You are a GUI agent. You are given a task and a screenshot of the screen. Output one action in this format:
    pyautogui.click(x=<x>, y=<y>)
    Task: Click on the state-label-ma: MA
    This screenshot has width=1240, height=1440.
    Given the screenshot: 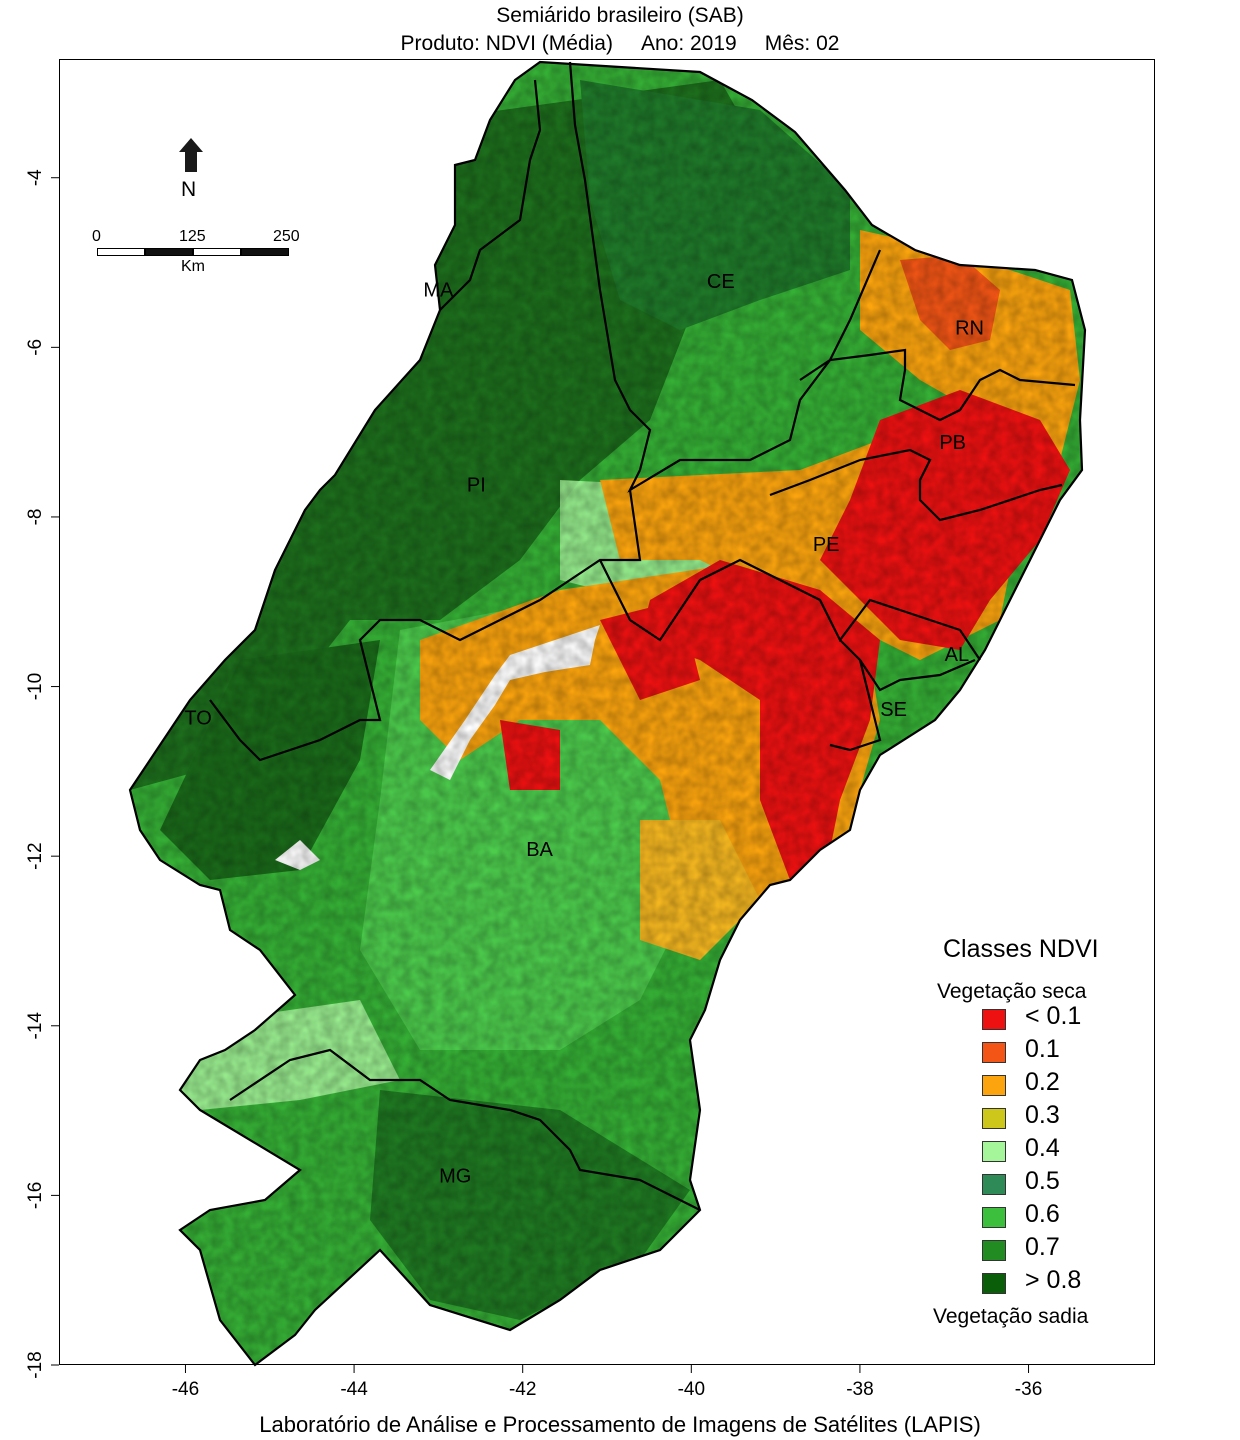 What is the action you would take?
    pyautogui.click(x=438, y=290)
    